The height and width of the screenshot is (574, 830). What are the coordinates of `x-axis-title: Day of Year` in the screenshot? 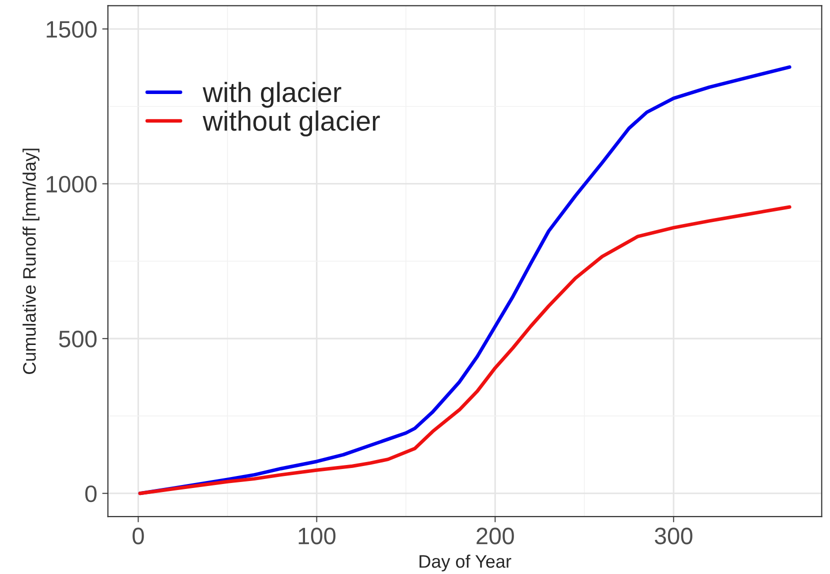 It's located at (466, 563).